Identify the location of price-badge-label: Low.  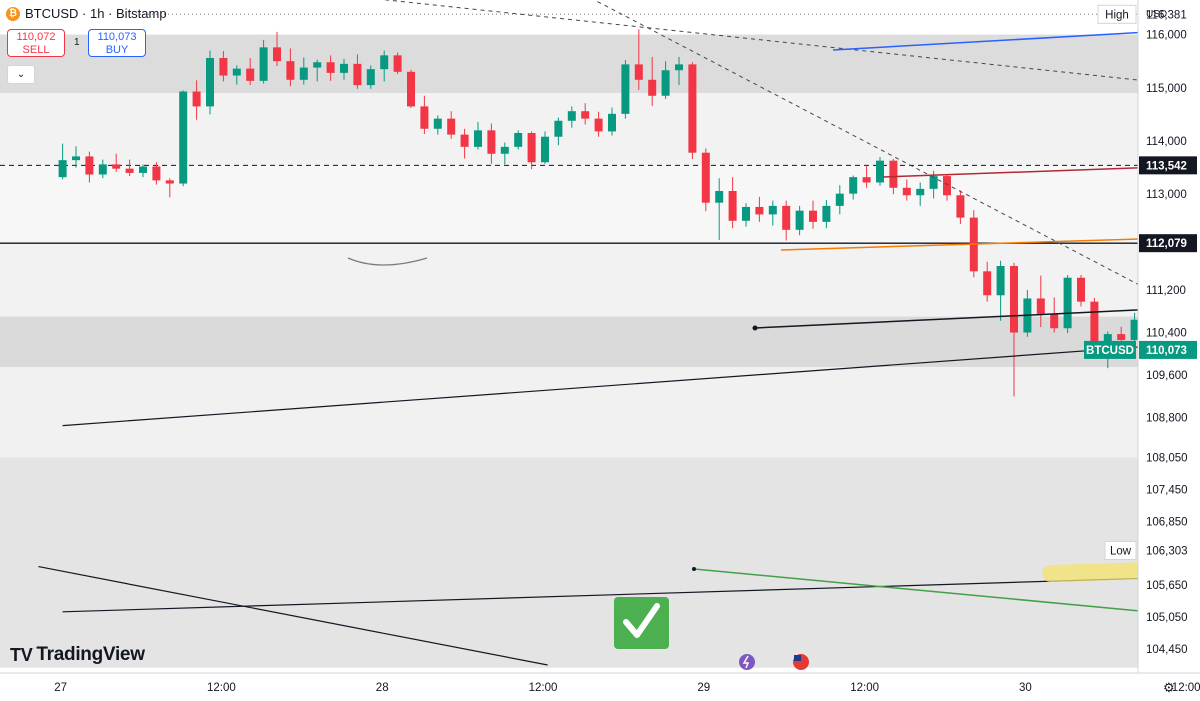
(1121, 551).